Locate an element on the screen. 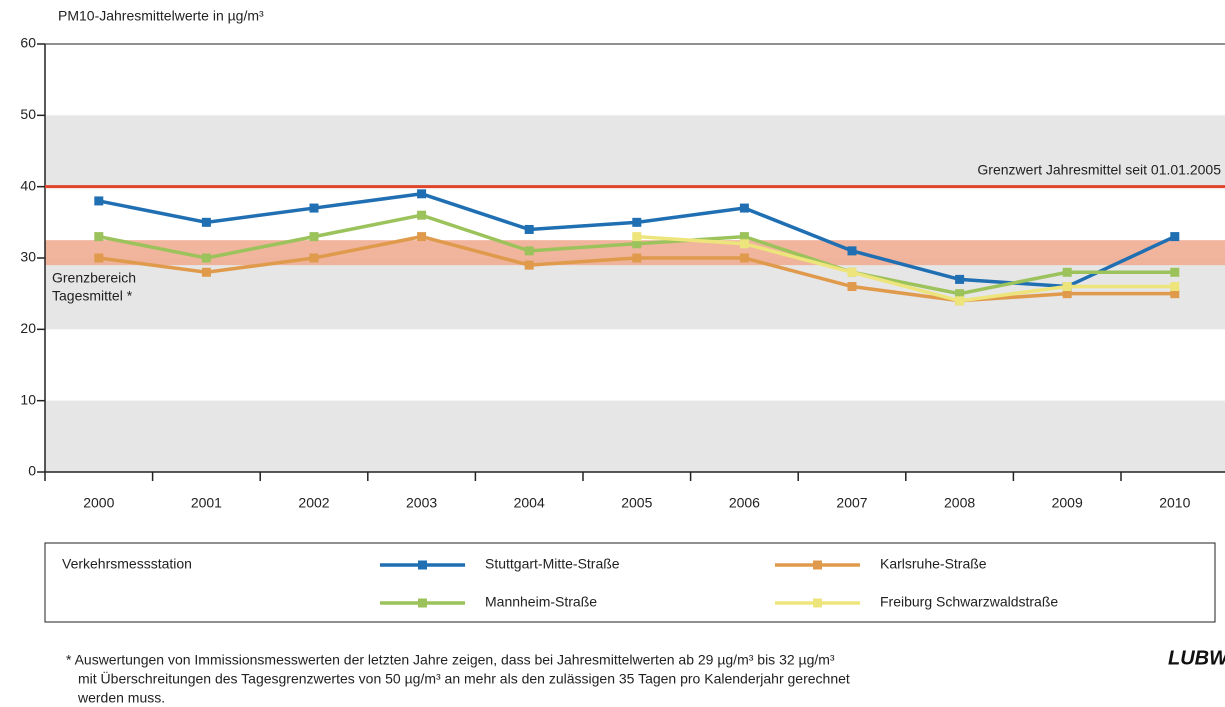 Image resolution: width=1225 pixels, height=707 pixels. x-tick-label: 2003 is located at coordinates (421, 503).